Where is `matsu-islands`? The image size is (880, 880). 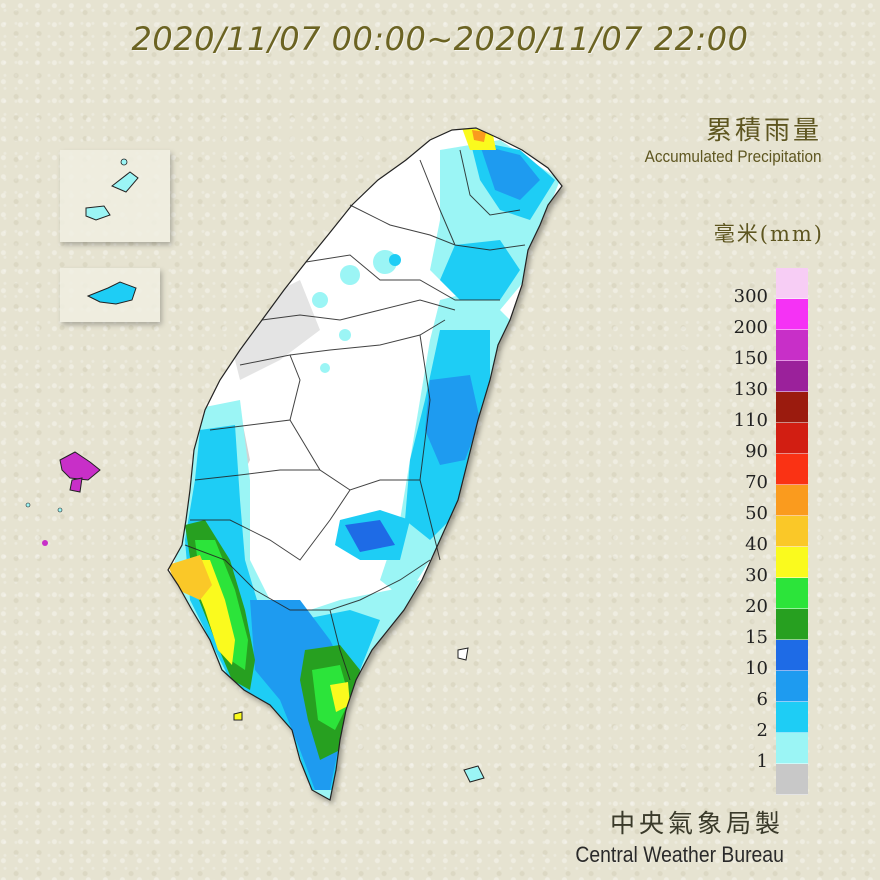
matsu-islands is located at coordinates (112, 231).